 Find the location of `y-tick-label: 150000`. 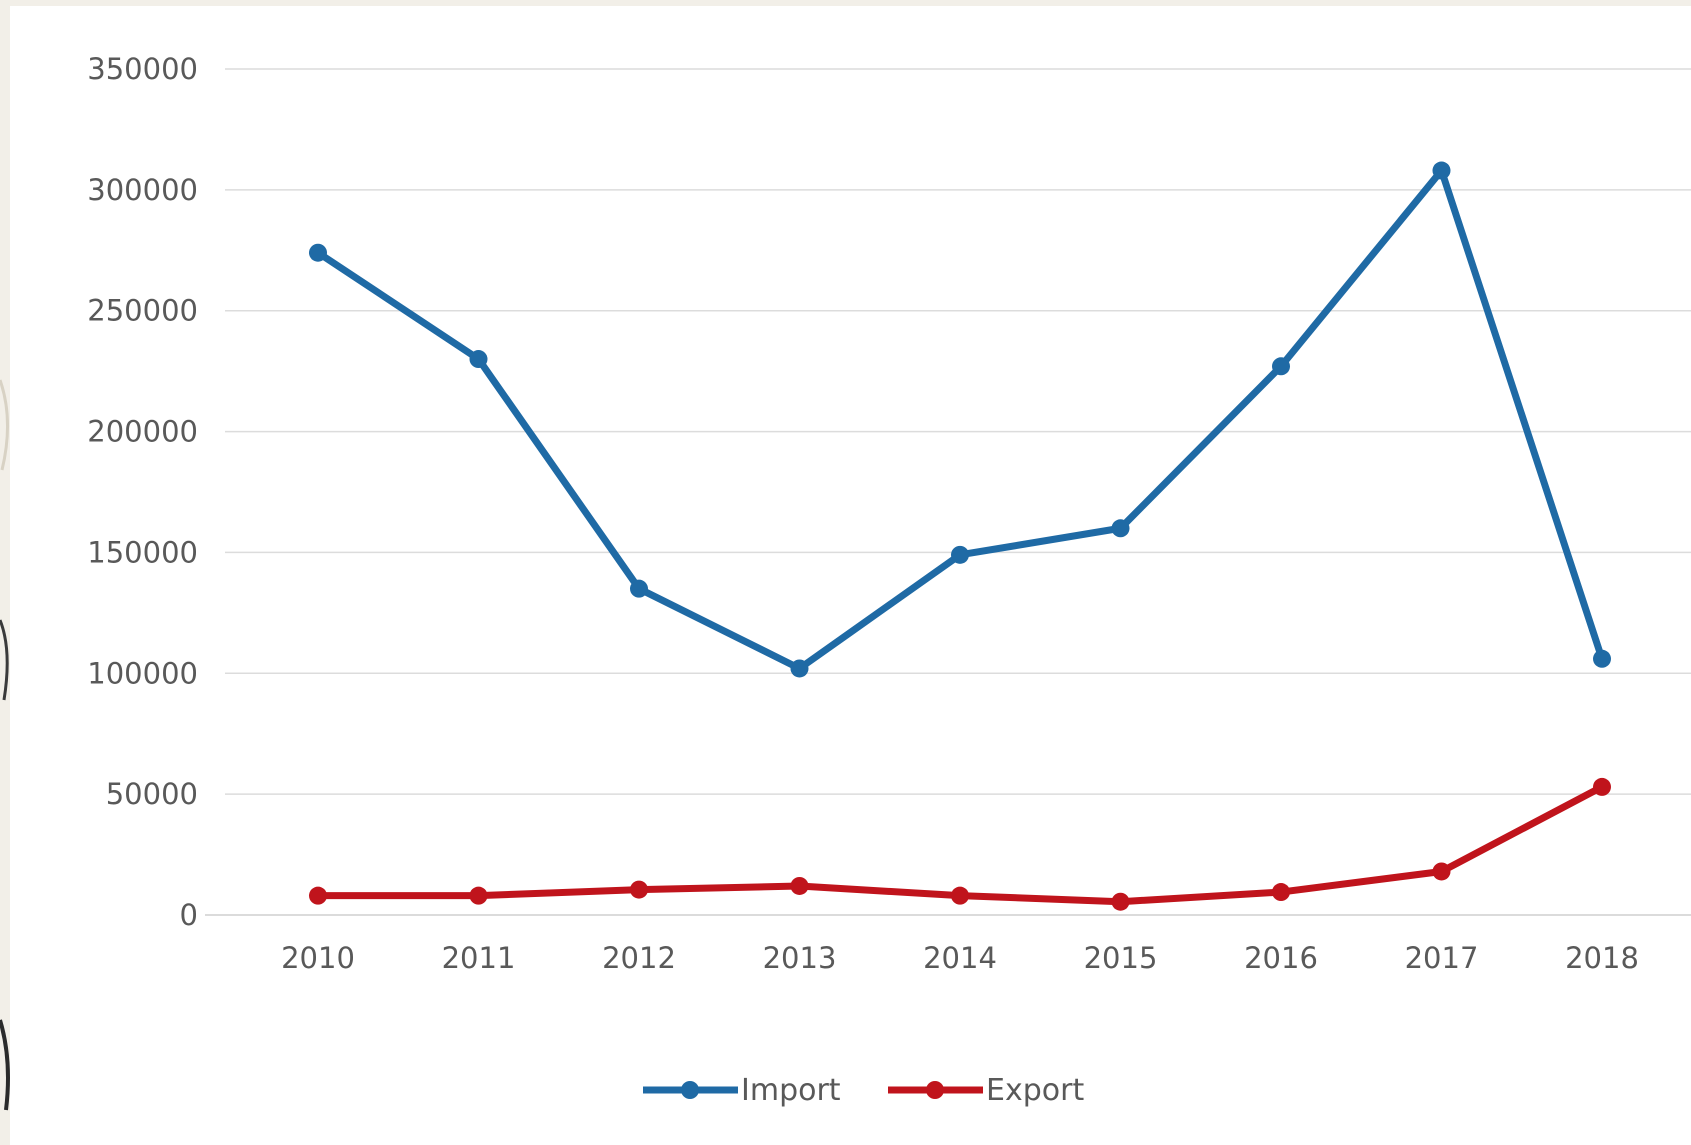

y-tick-label: 150000 is located at coordinates (142, 552).